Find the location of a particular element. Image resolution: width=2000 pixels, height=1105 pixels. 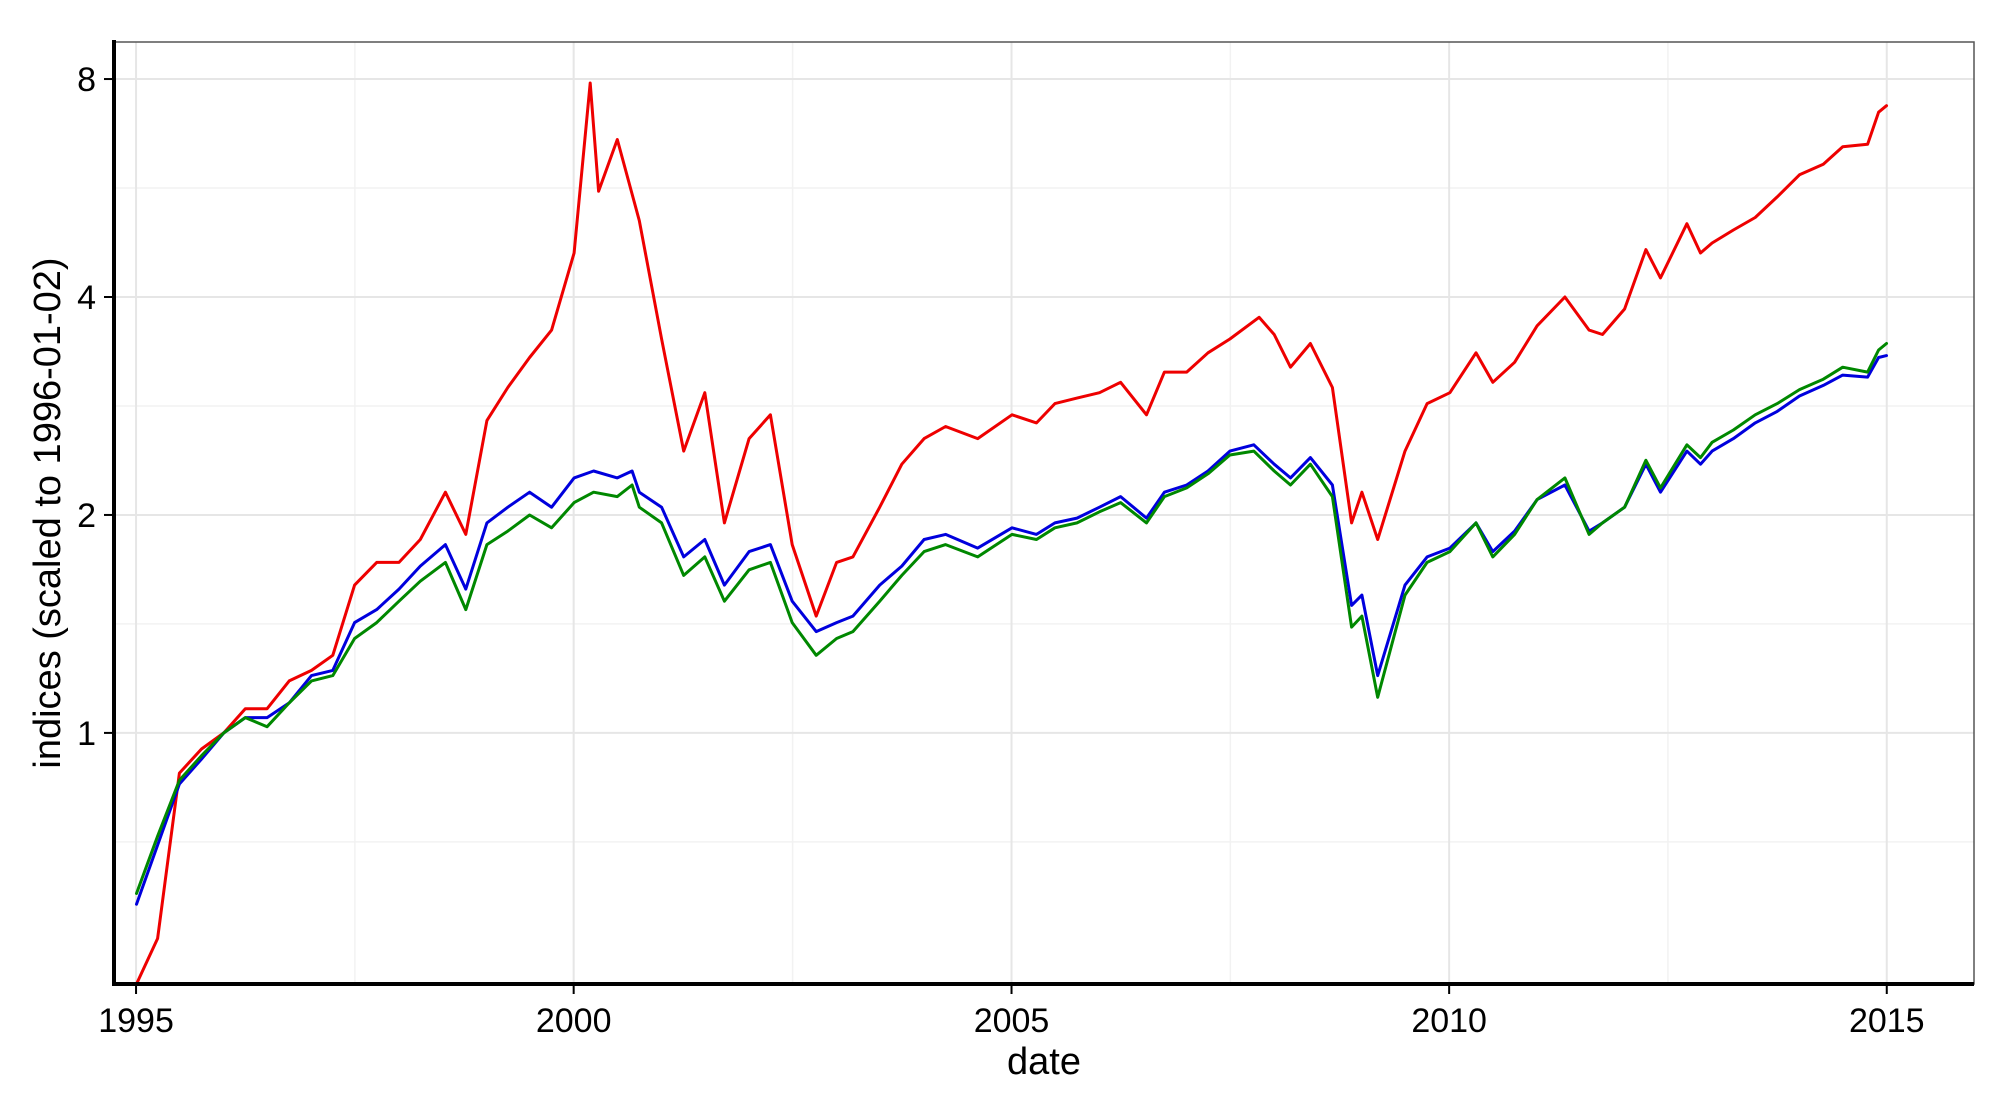

x-tick-label: 2015 is located at coordinates (1887, 1021).